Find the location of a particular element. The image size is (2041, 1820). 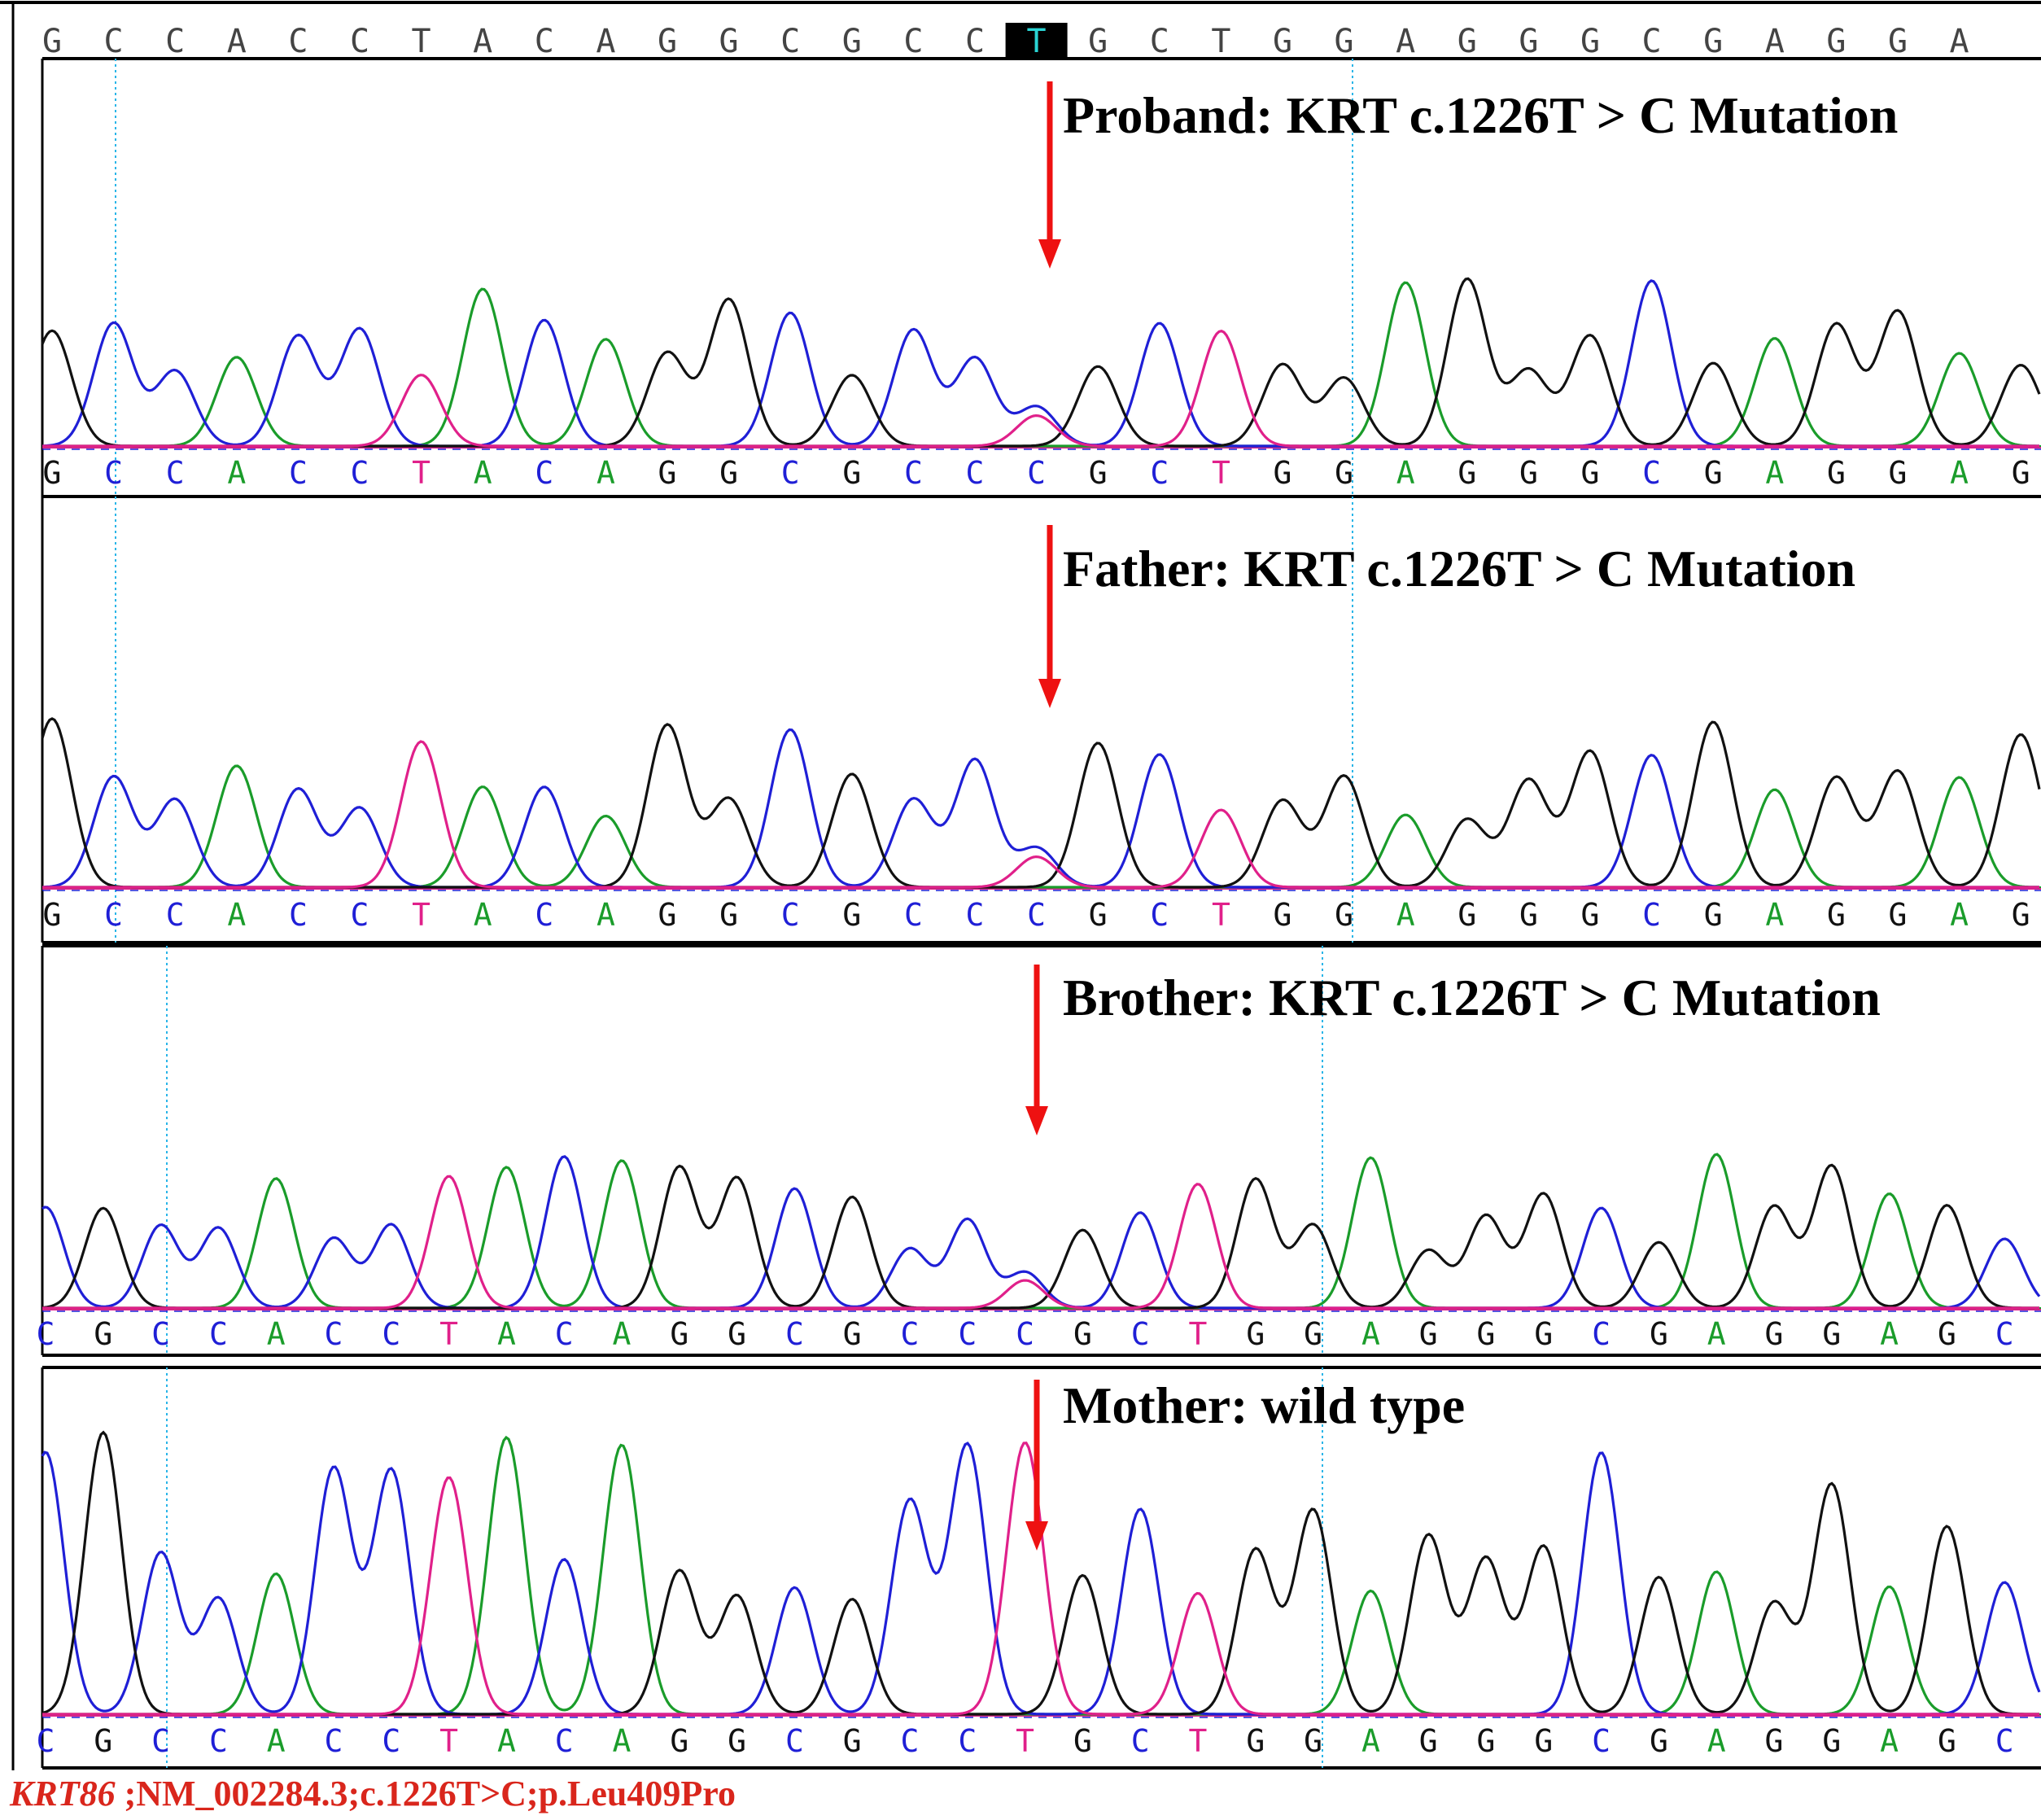

trace-T is located at coordinates (1040, 389).